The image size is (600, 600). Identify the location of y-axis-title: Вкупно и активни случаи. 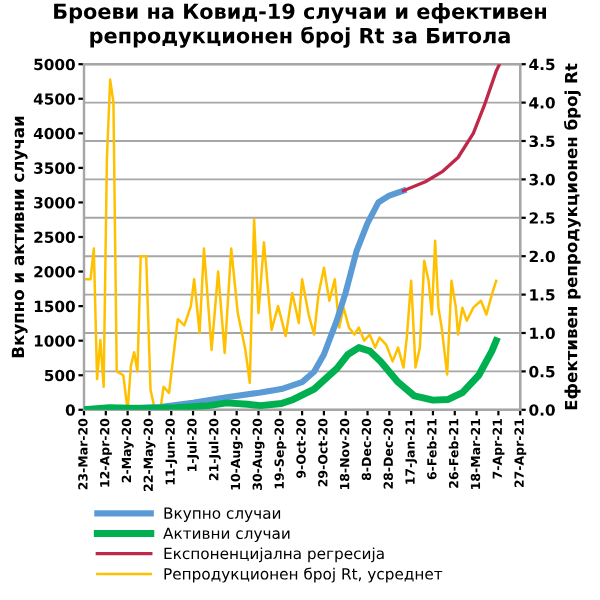
(19, 237).